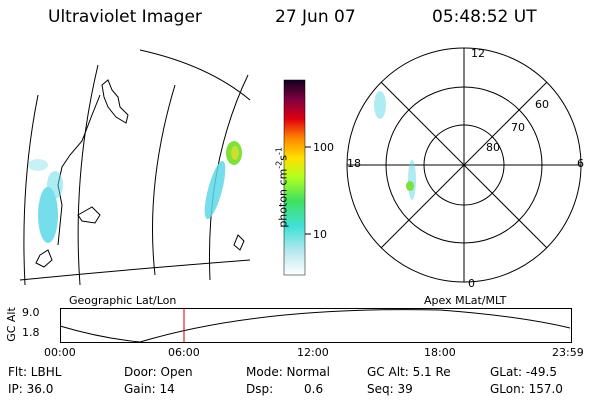 This screenshot has width=600, height=400. Describe the element at coordinates (234, 153) in the screenshot. I see `emission-hotspot` at that location.